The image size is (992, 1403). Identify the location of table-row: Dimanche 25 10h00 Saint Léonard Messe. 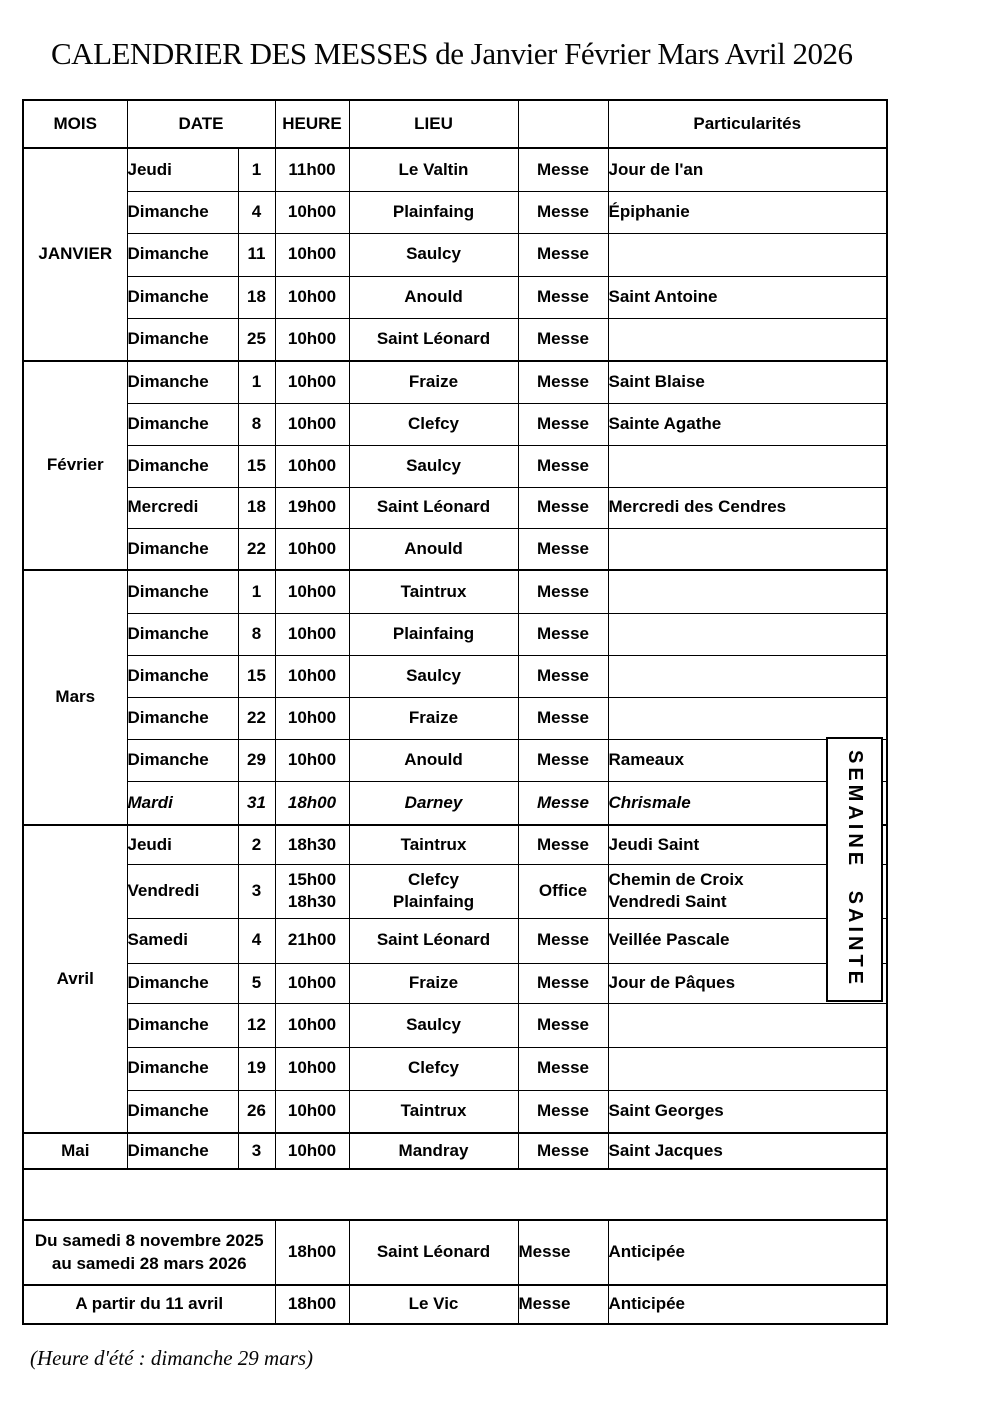
(455, 339).